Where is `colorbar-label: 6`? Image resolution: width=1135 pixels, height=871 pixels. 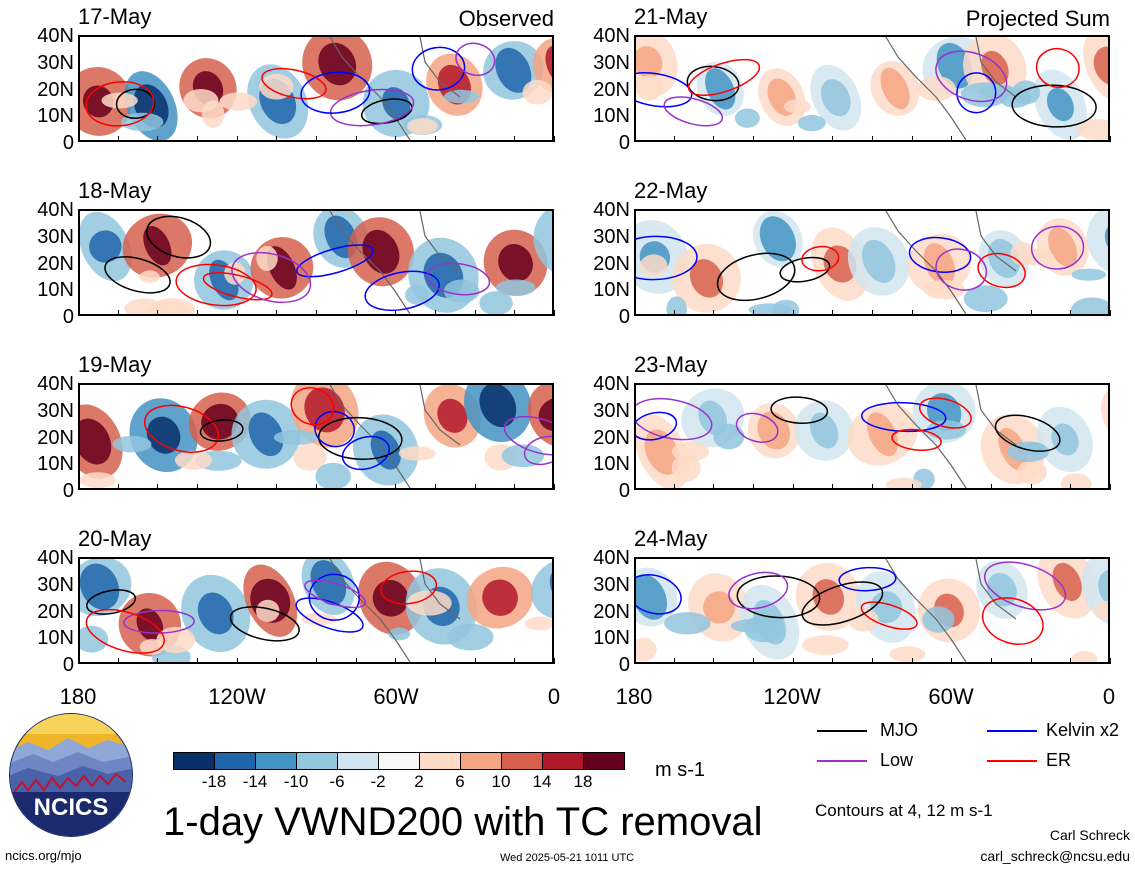
colorbar-label: 6 is located at coordinates (460, 781).